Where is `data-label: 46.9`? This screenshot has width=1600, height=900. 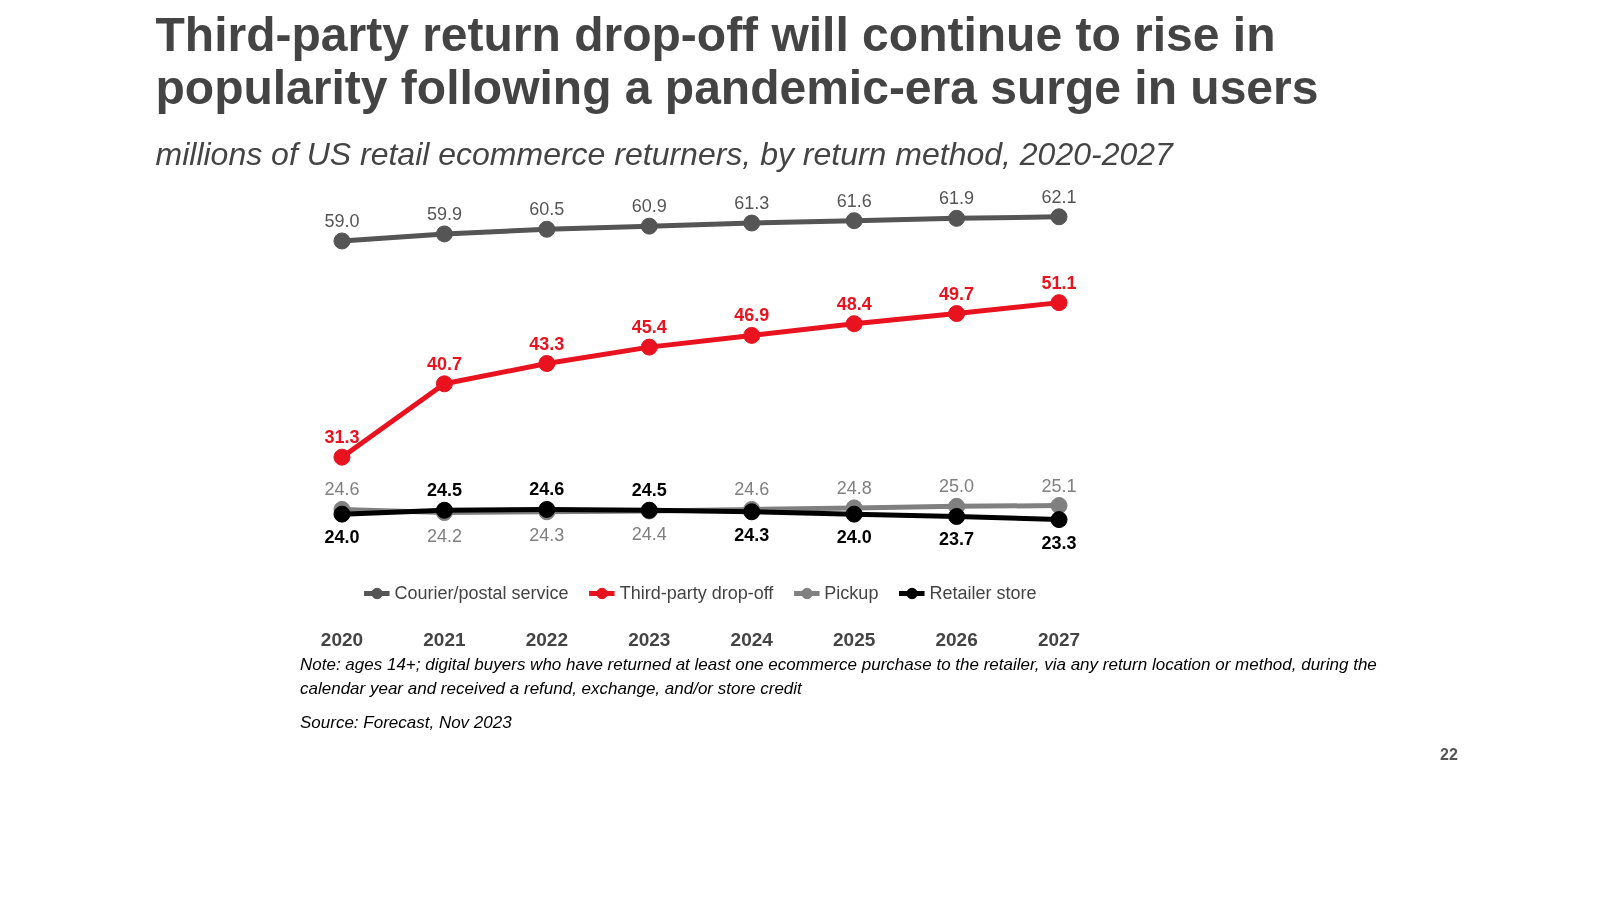
data-label: 46.9 is located at coordinates (752, 315).